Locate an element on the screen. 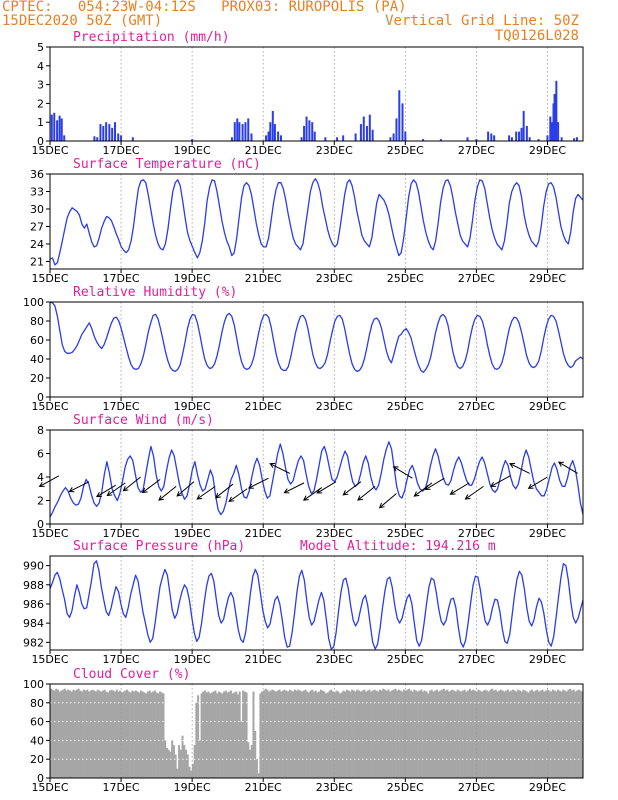 The height and width of the screenshot is (800, 618). wind-xtick-label: 21DEC is located at coordinates (263, 533).